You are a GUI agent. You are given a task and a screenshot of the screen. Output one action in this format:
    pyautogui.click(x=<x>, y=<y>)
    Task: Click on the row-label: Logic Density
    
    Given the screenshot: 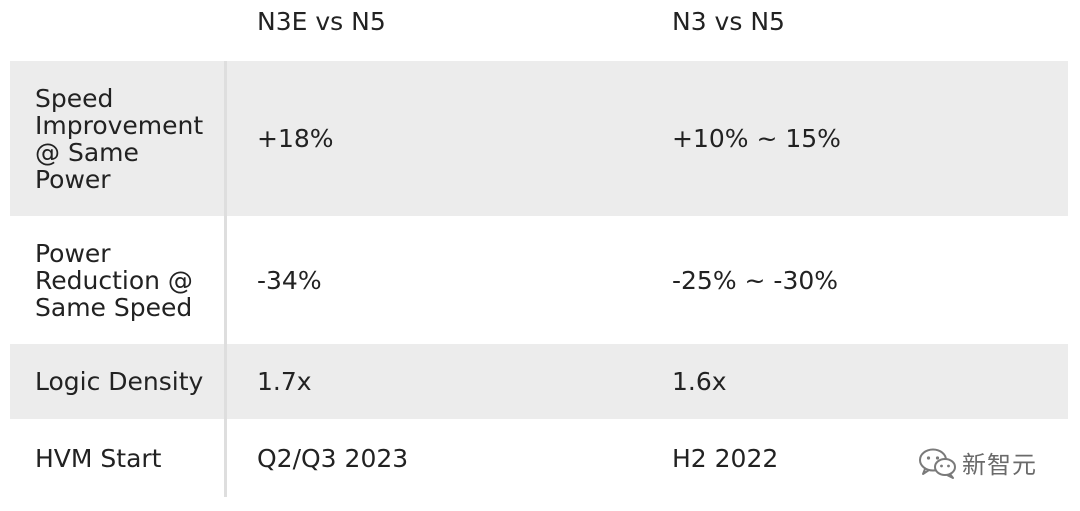 What is the action you would take?
    pyautogui.click(x=118, y=381)
    